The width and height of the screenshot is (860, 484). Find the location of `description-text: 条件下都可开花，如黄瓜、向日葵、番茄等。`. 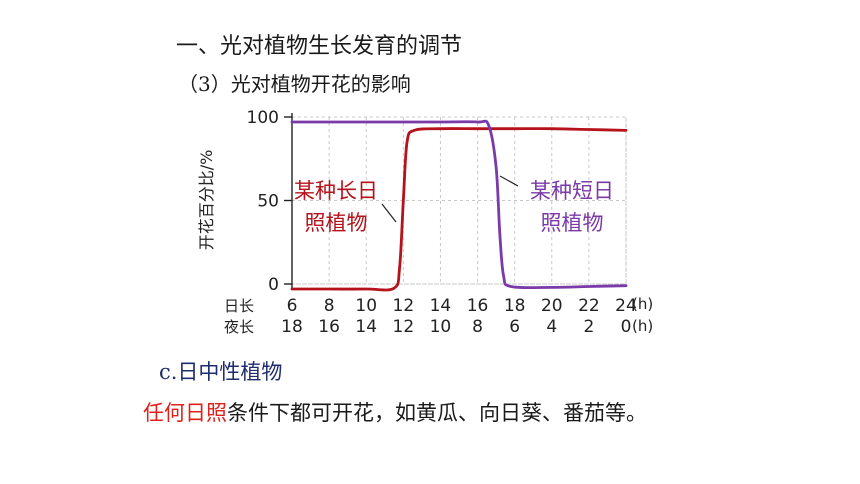

description-text: 条件下都可开花，如黄瓜、向日葵、番茄等。 is located at coordinates (437, 413).